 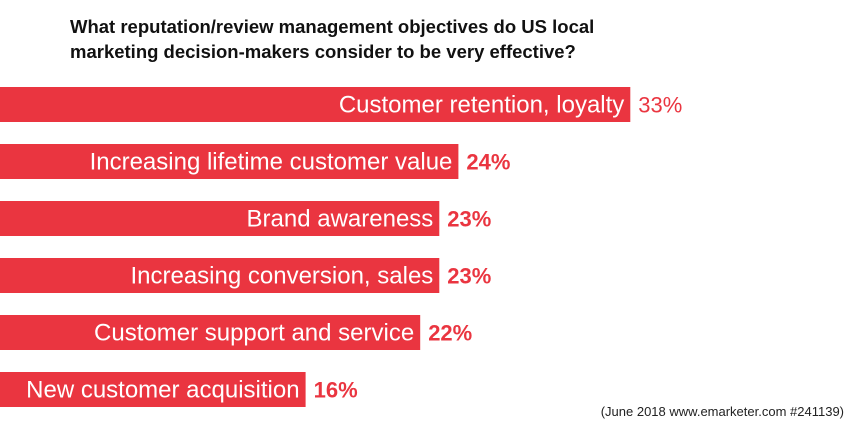 I want to click on category-label-5: Customer support and service, so click(x=254, y=333).